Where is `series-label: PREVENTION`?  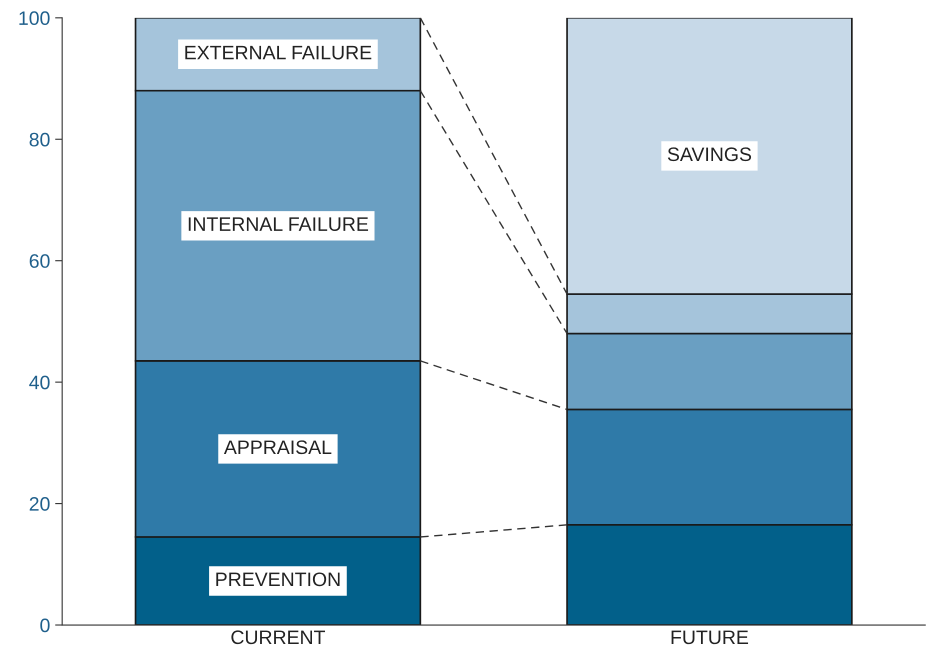 series-label: PREVENTION is located at coordinates (278, 579).